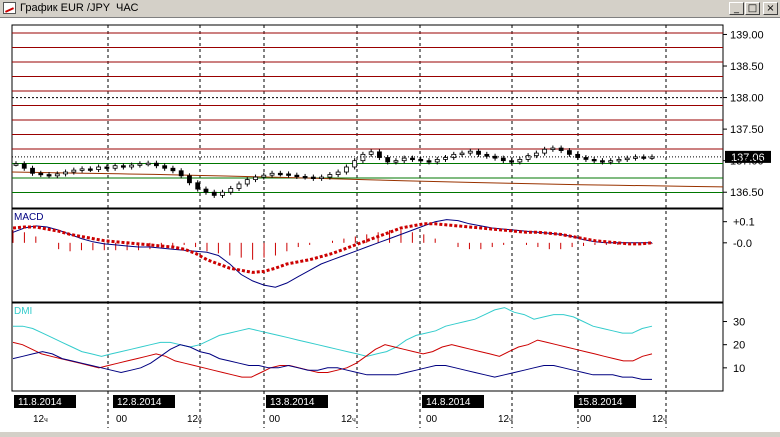 This screenshot has height=437, width=780. I want to click on plus-di-line, so click(332, 358).